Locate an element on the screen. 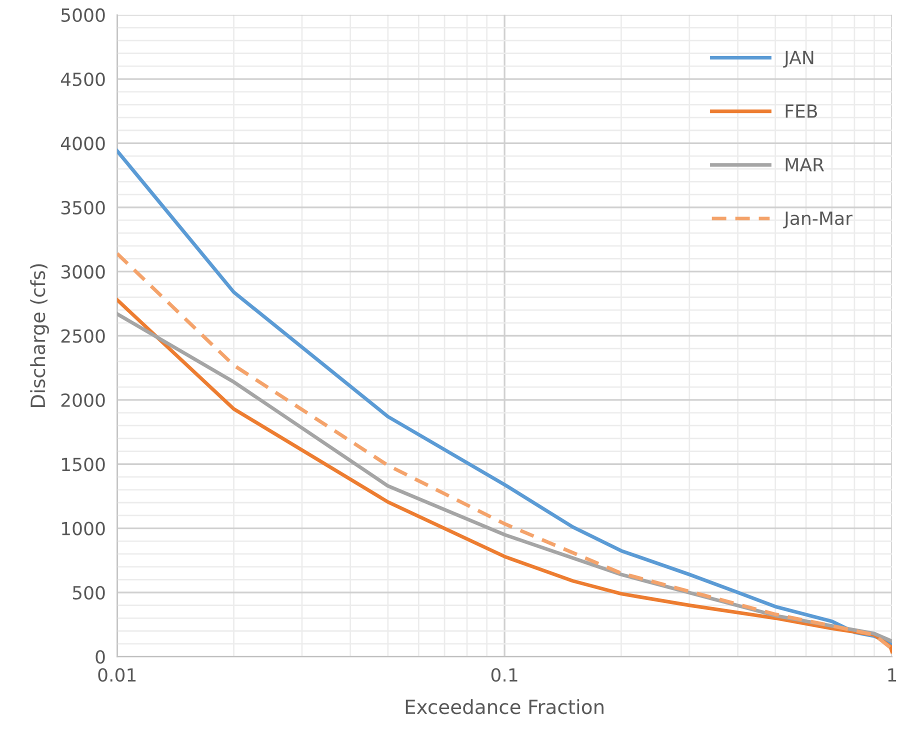 The image size is (901, 742). y-tick-label: 1500 is located at coordinates (83, 465).